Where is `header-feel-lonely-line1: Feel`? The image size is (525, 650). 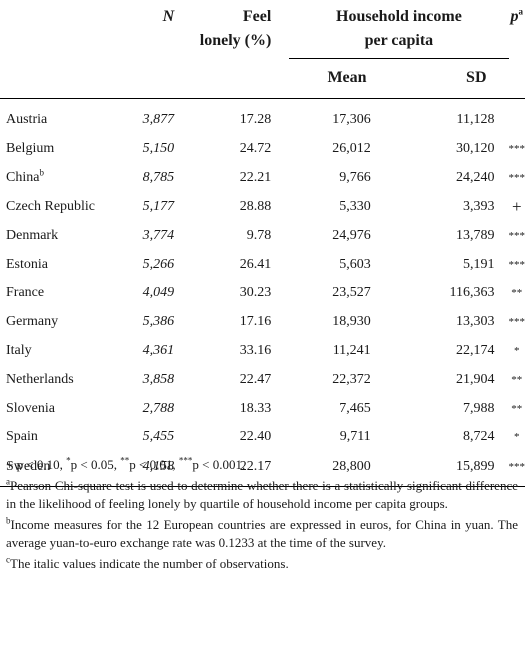 header-feel-lonely-line1: Feel is located at coordinates (257, 16).